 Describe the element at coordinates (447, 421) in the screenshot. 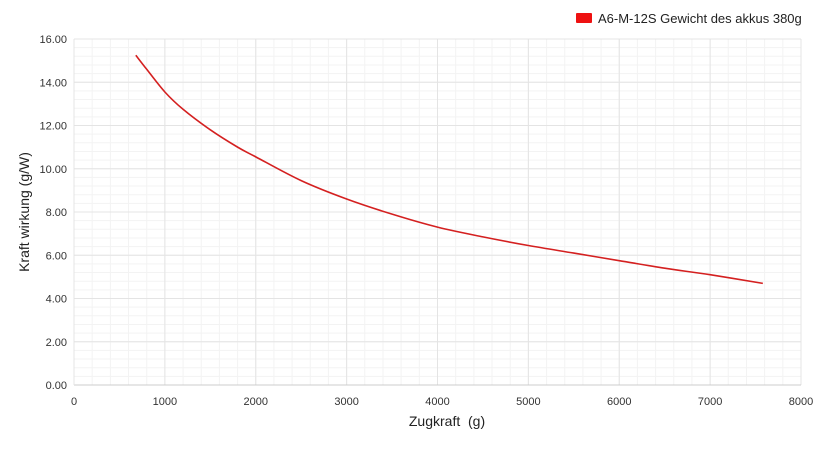

I see `x-axis-title: Zugkraft (g)` at that location.